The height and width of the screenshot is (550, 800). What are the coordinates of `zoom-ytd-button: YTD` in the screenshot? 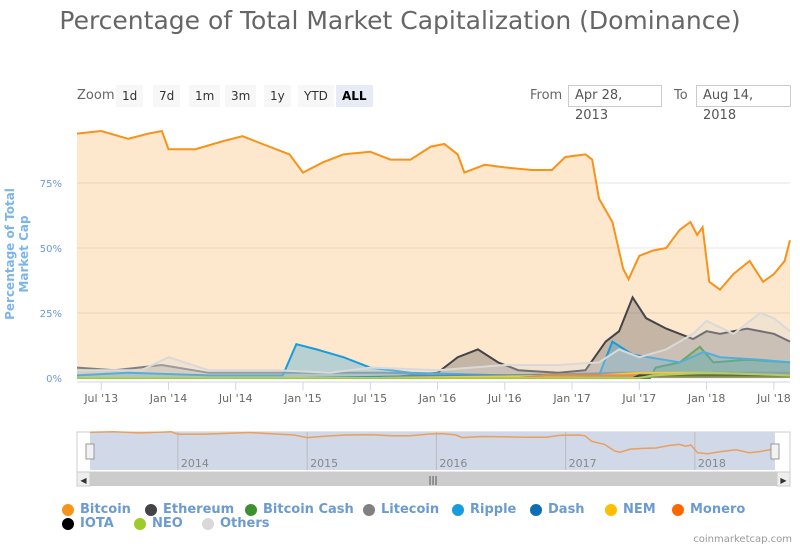 It's located at (316, 96).